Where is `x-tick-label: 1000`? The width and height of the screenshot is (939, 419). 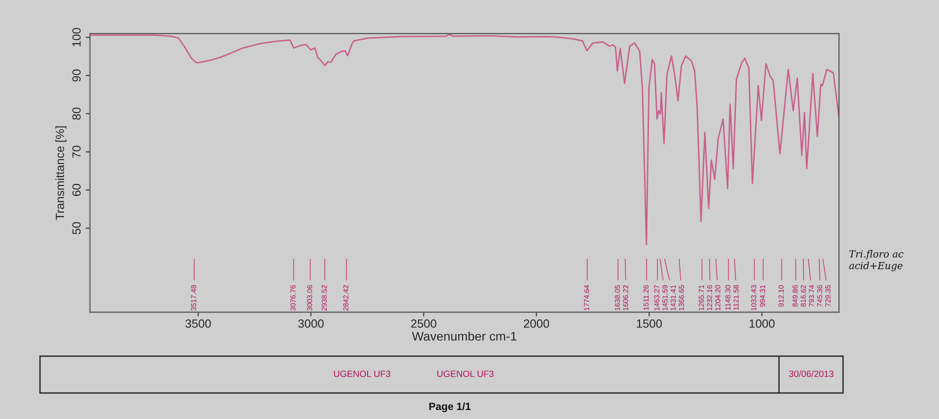 x-tick-label: 1000 is located at coordinates (762, 323).